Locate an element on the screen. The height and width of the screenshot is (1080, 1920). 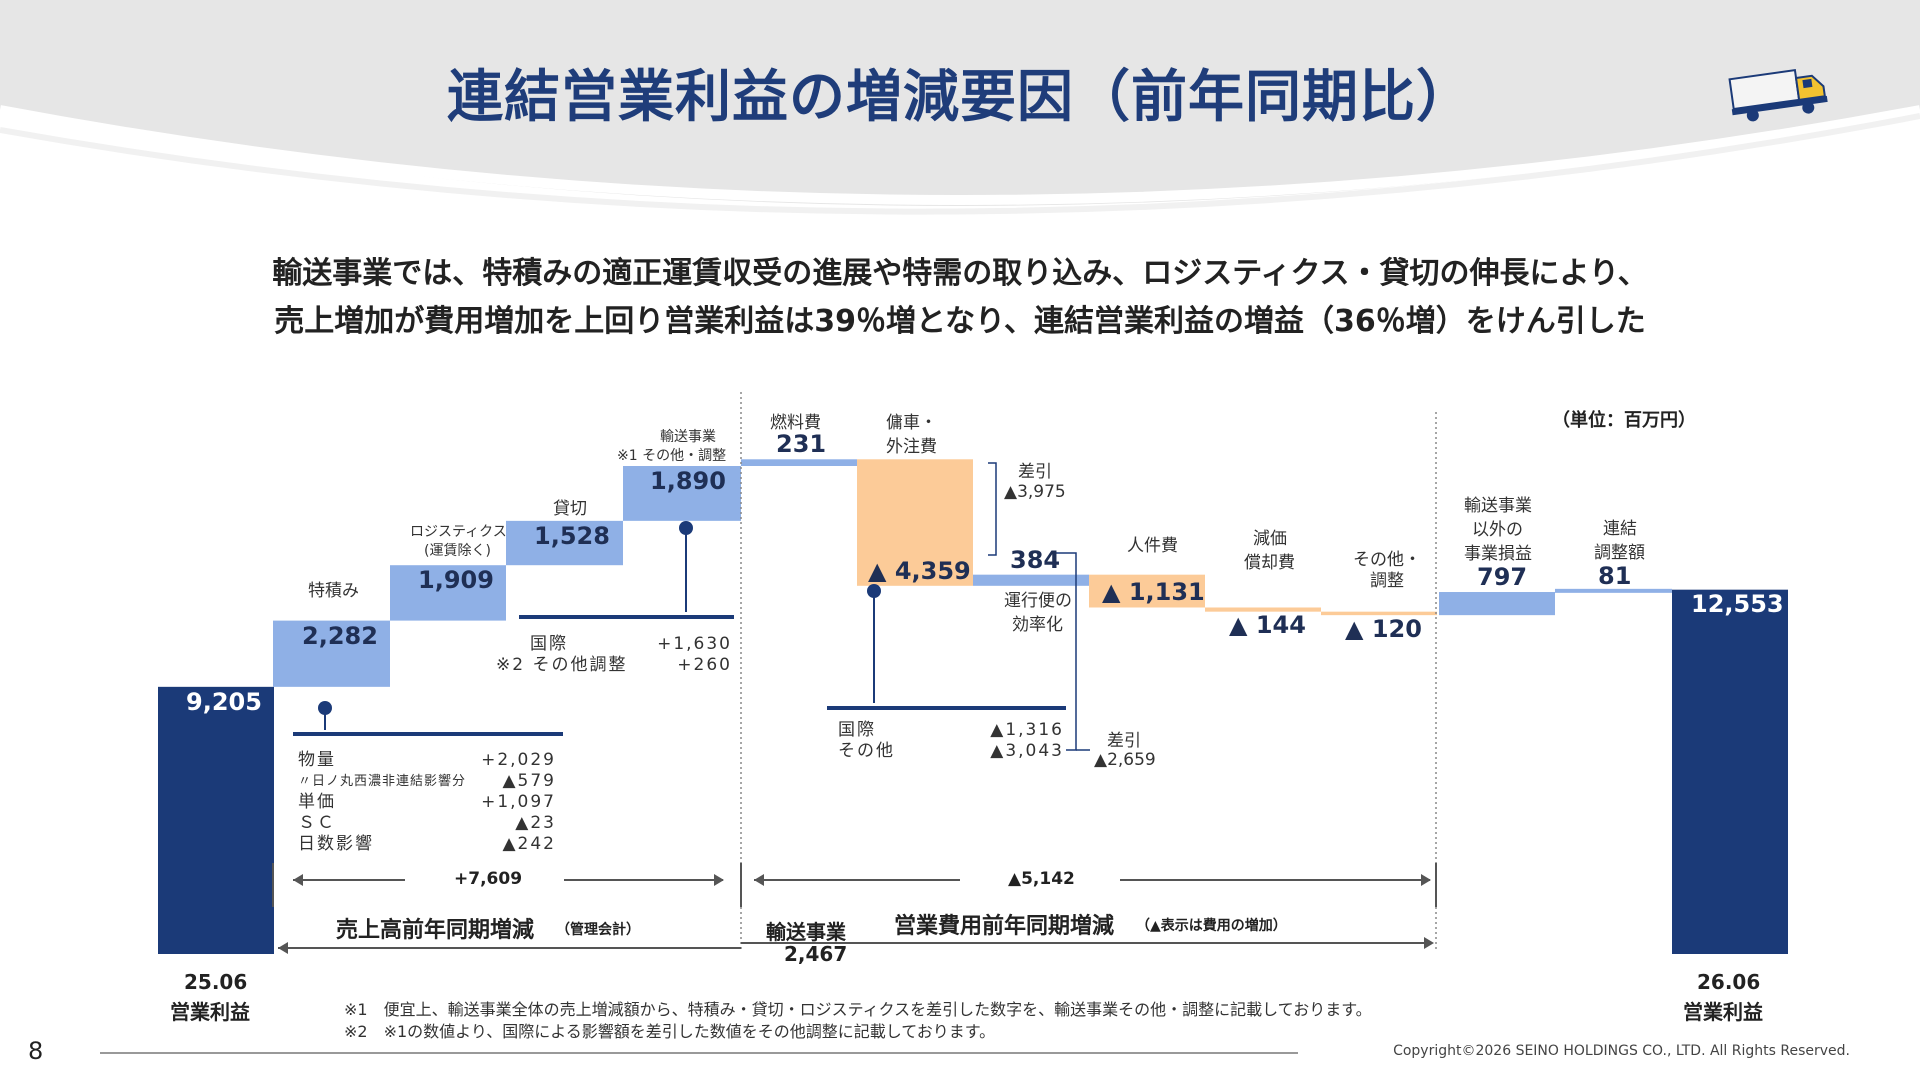
step-label-depreciation-1: 減価 is located at coordinates (1270, 539).